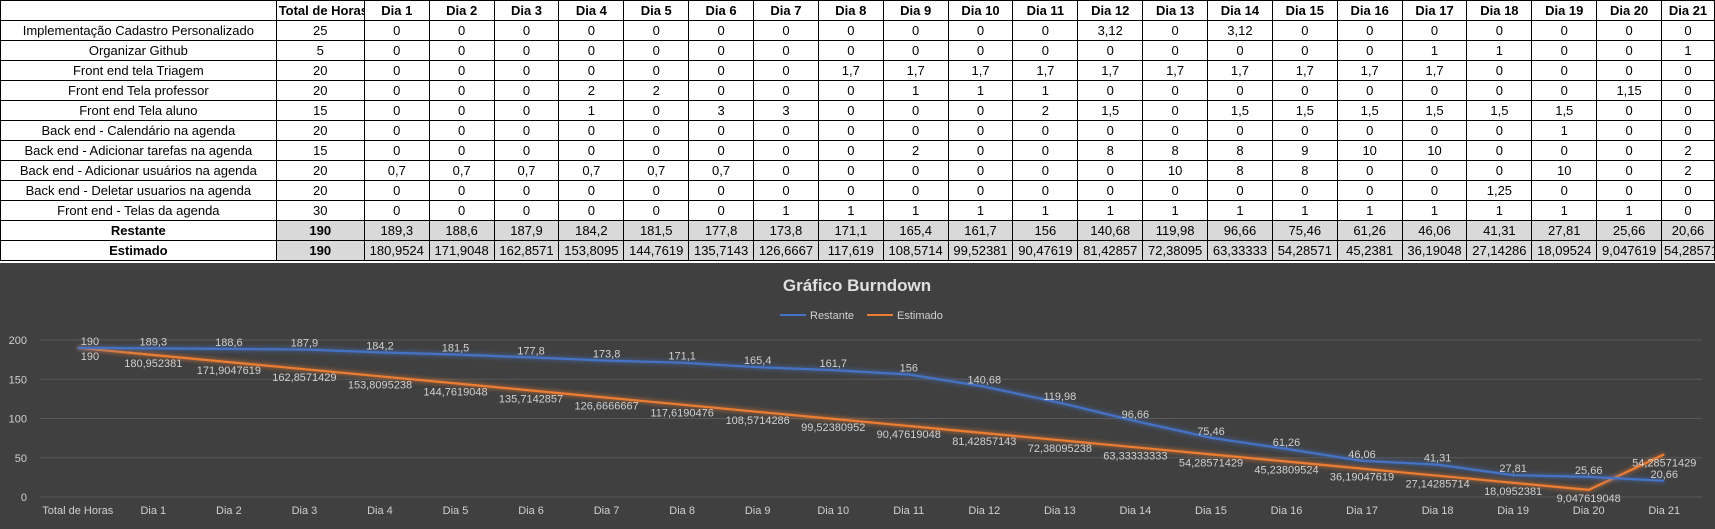 The height and width of the screenshot is (529, 1715). Describe the element at coordinates (591, 230) in the screenshot. I see `summary-cell: 184,2` at that location.